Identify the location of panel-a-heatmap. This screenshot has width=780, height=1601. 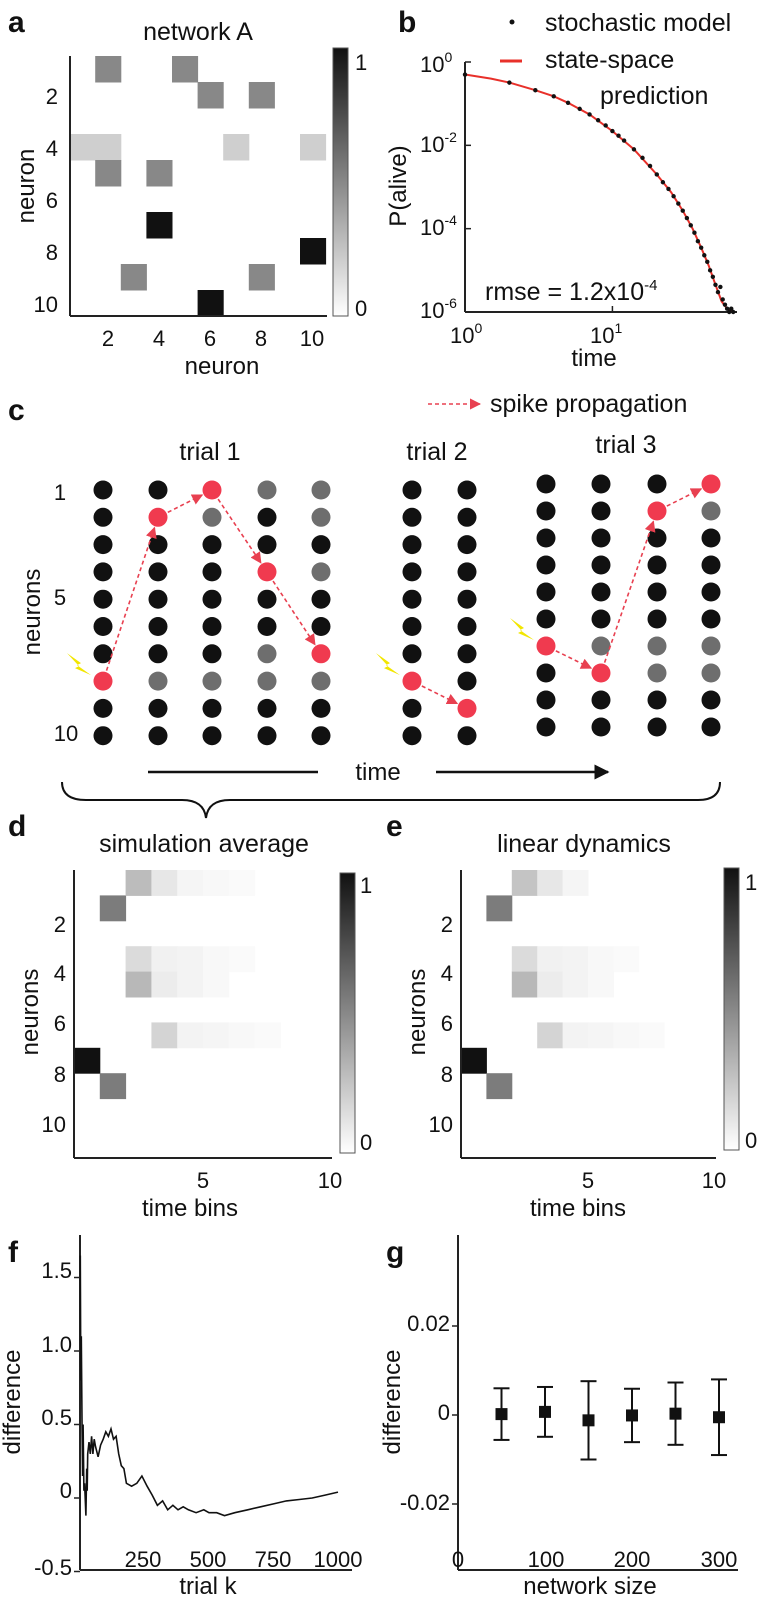
(198, 186).